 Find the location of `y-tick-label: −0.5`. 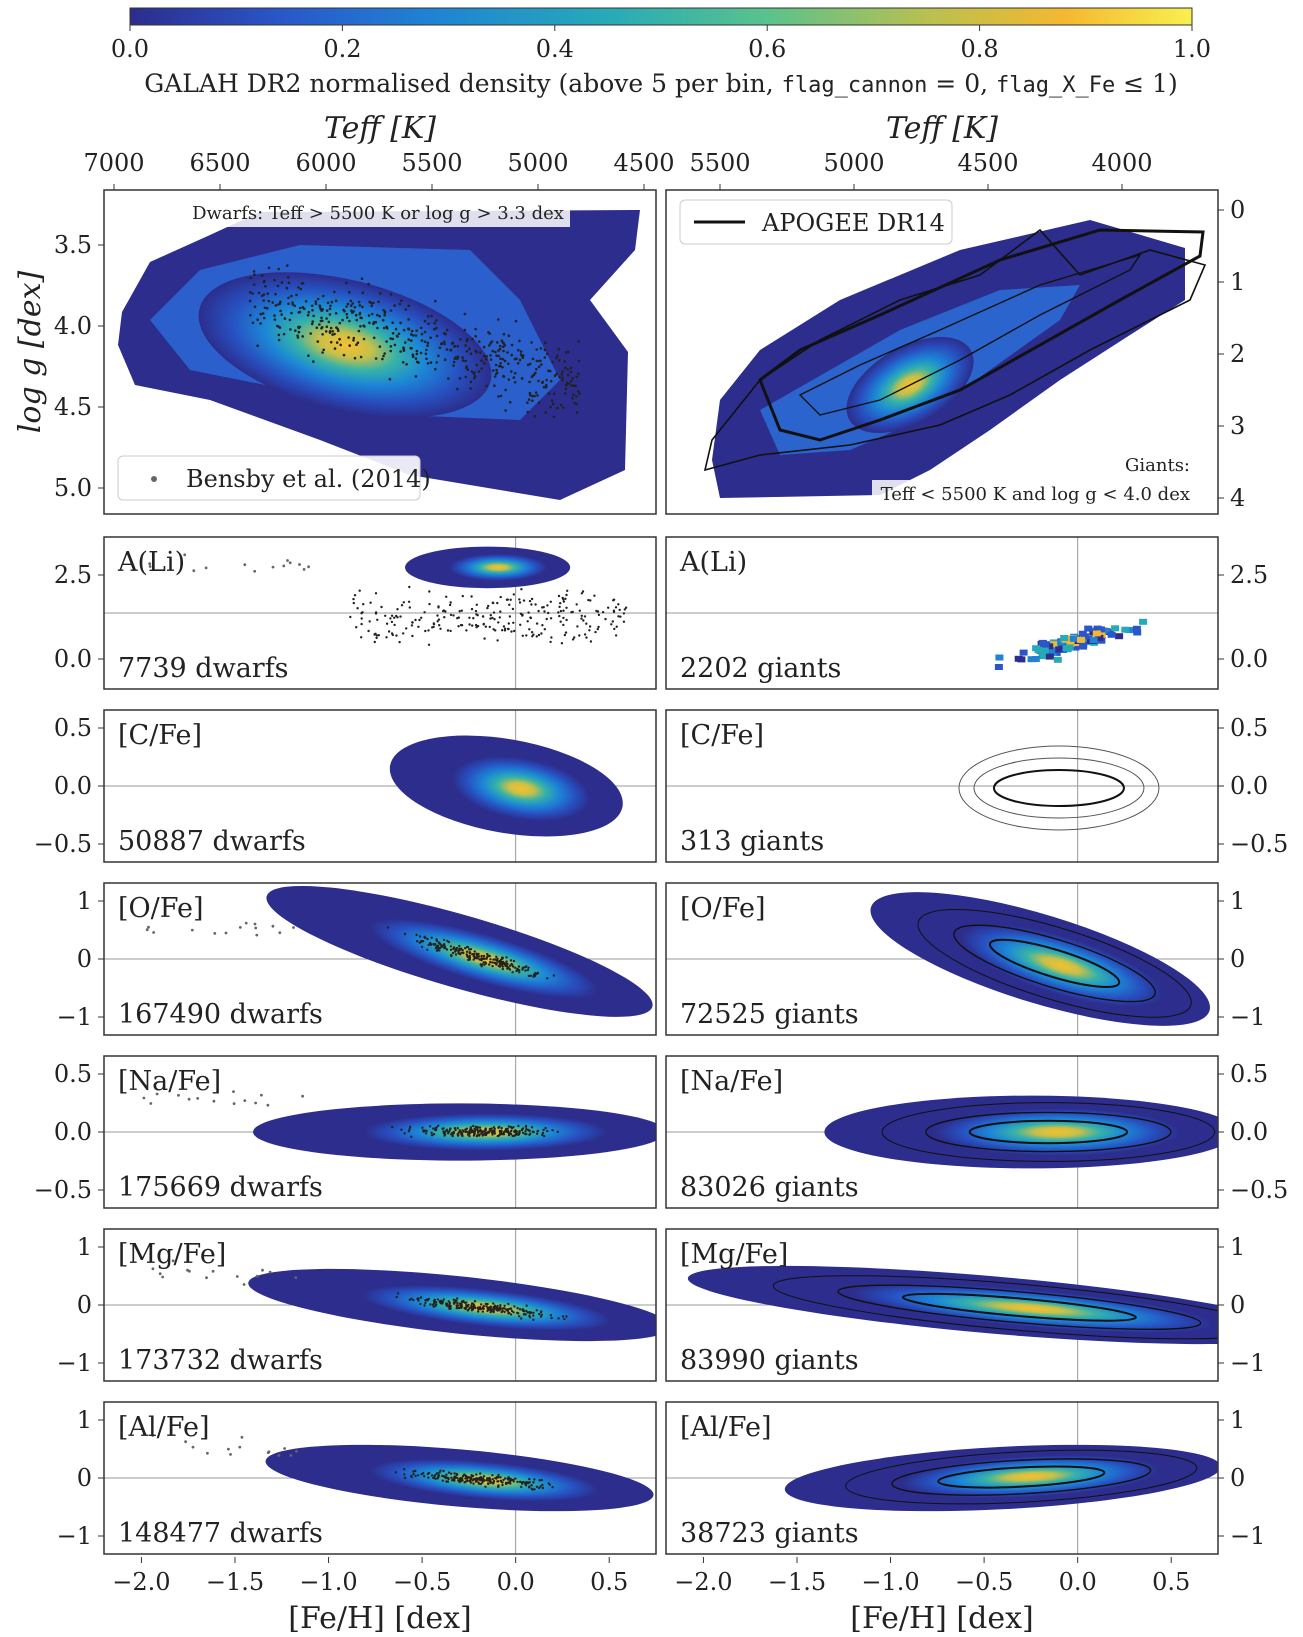

y-tick-label: −0.5 is located at coordinates (63, 844).